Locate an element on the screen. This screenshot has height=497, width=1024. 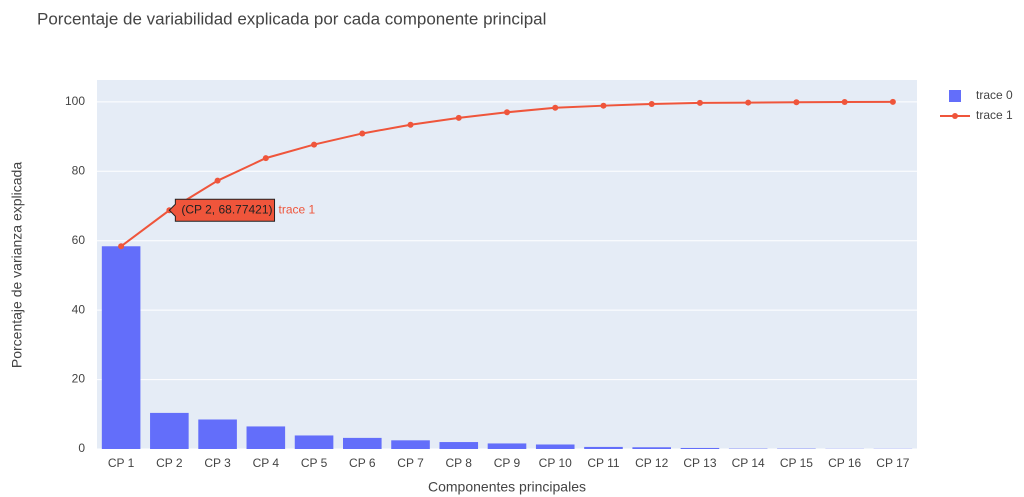
legend-label: trace 1 is located at coordinates (994, 115).